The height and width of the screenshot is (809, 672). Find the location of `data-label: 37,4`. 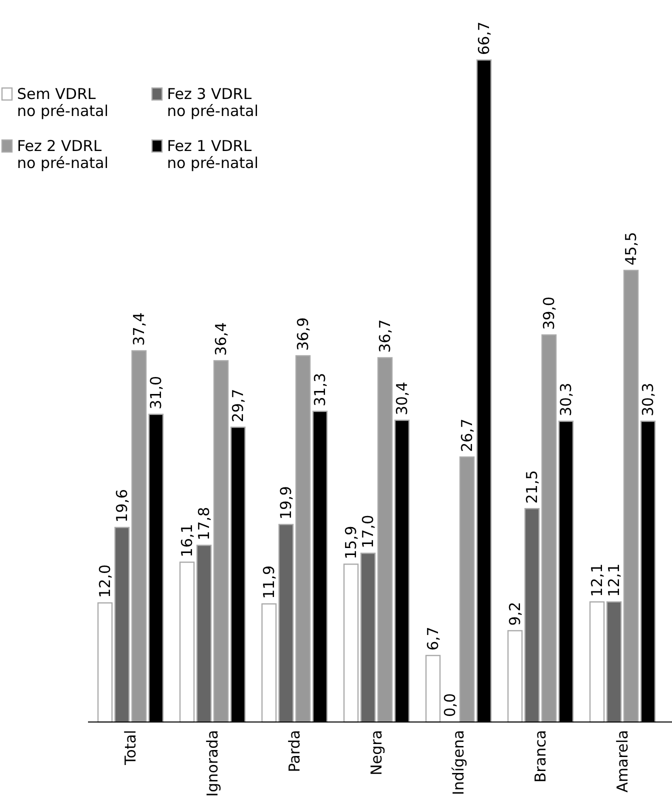

data-label: 37,4 is located at coordinates (139, 329).